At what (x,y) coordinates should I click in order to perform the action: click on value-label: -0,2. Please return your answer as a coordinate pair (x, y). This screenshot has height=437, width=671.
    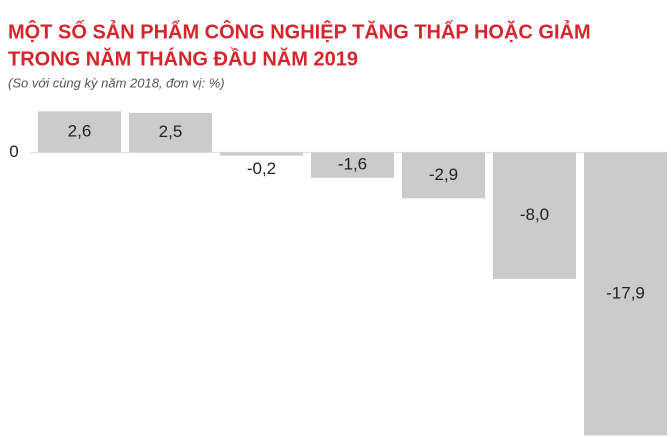
    Looking at the image, I should click on (261, 168).